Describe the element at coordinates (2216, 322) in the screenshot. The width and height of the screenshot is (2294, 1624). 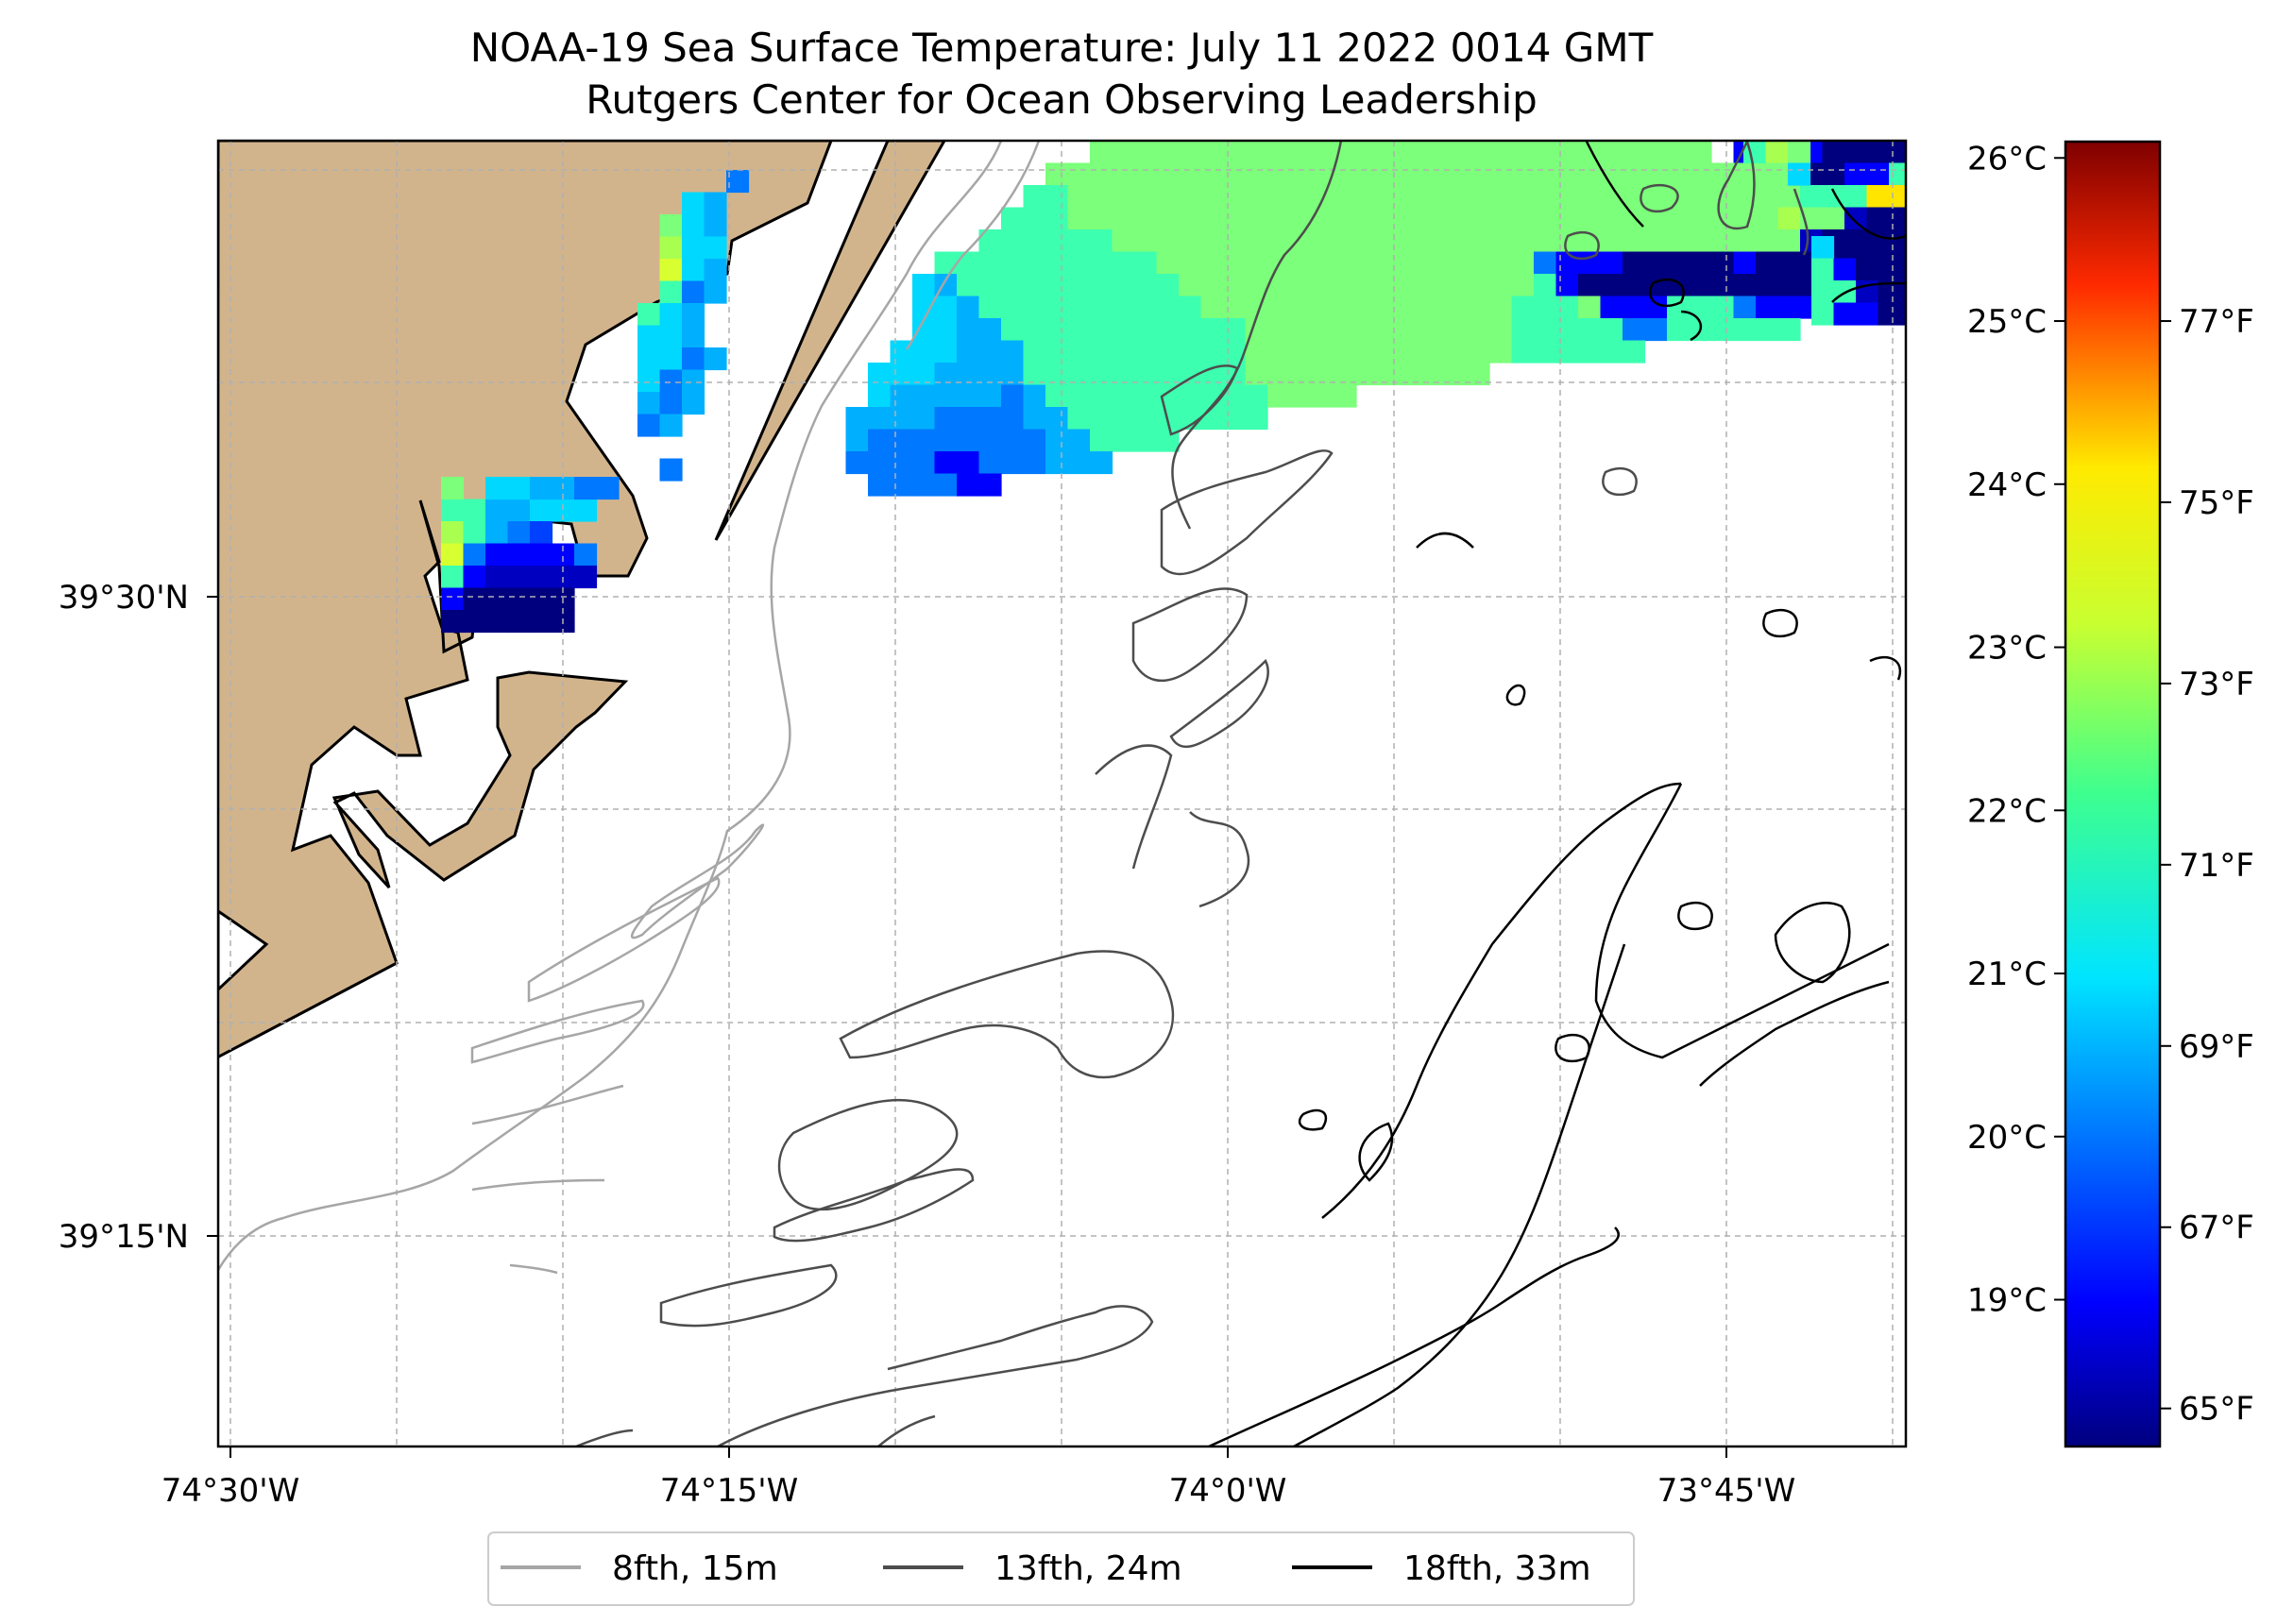
I see `colorbar-fahrenheit-label: 77°F` at that location.